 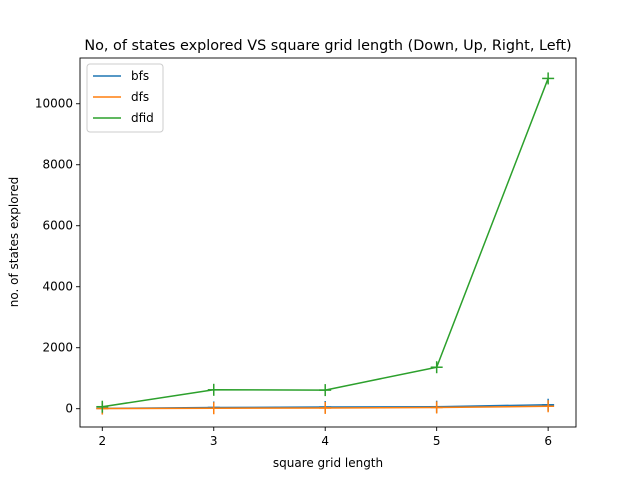 I want to click on legend-label-dfs: dfs, so click(x=140, y=97).